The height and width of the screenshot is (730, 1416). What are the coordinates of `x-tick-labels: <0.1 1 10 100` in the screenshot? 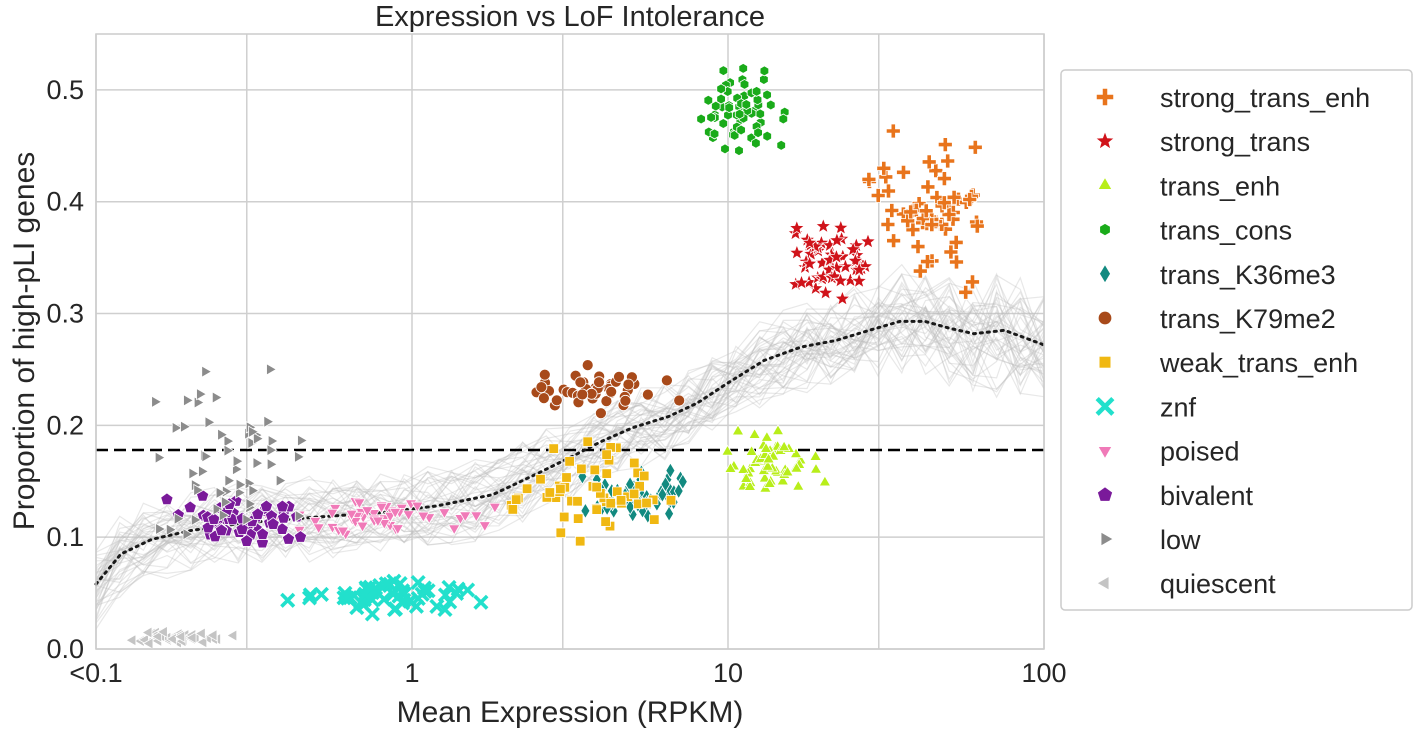 It's located at (567, 673).